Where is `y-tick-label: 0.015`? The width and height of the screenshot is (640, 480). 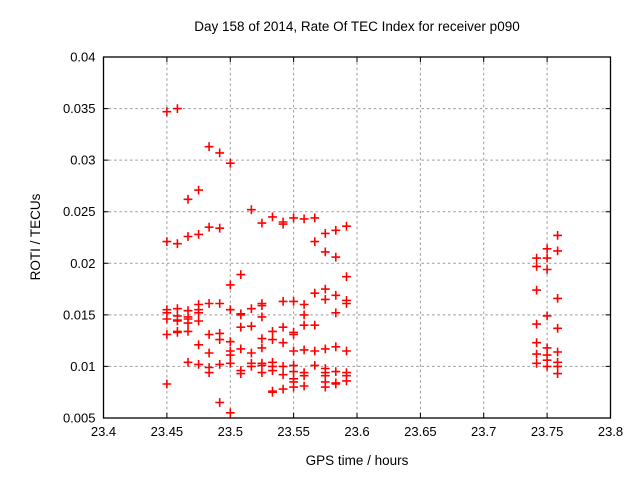
y-tick-label: 0.015 is located at coordinates (79, 314).